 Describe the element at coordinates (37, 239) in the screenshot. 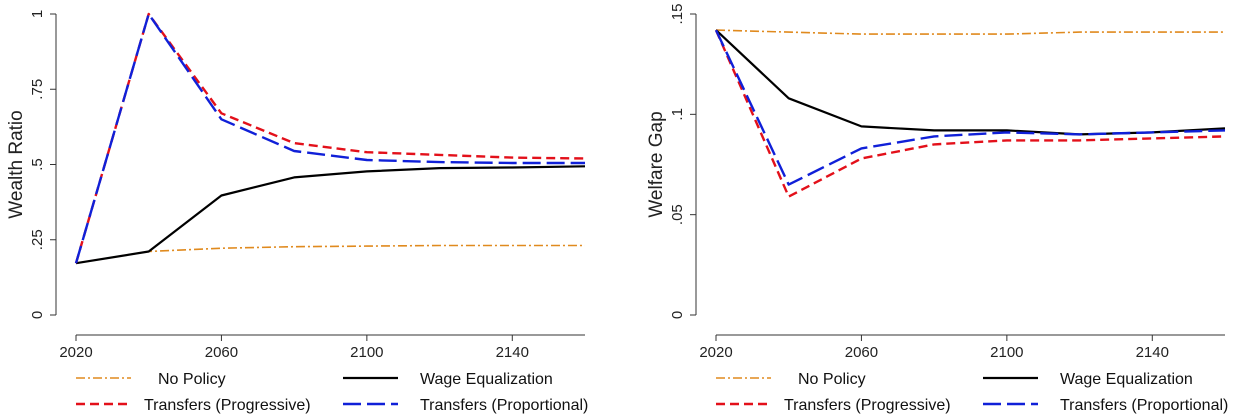

I see `y-tick-label: .25` at that location.